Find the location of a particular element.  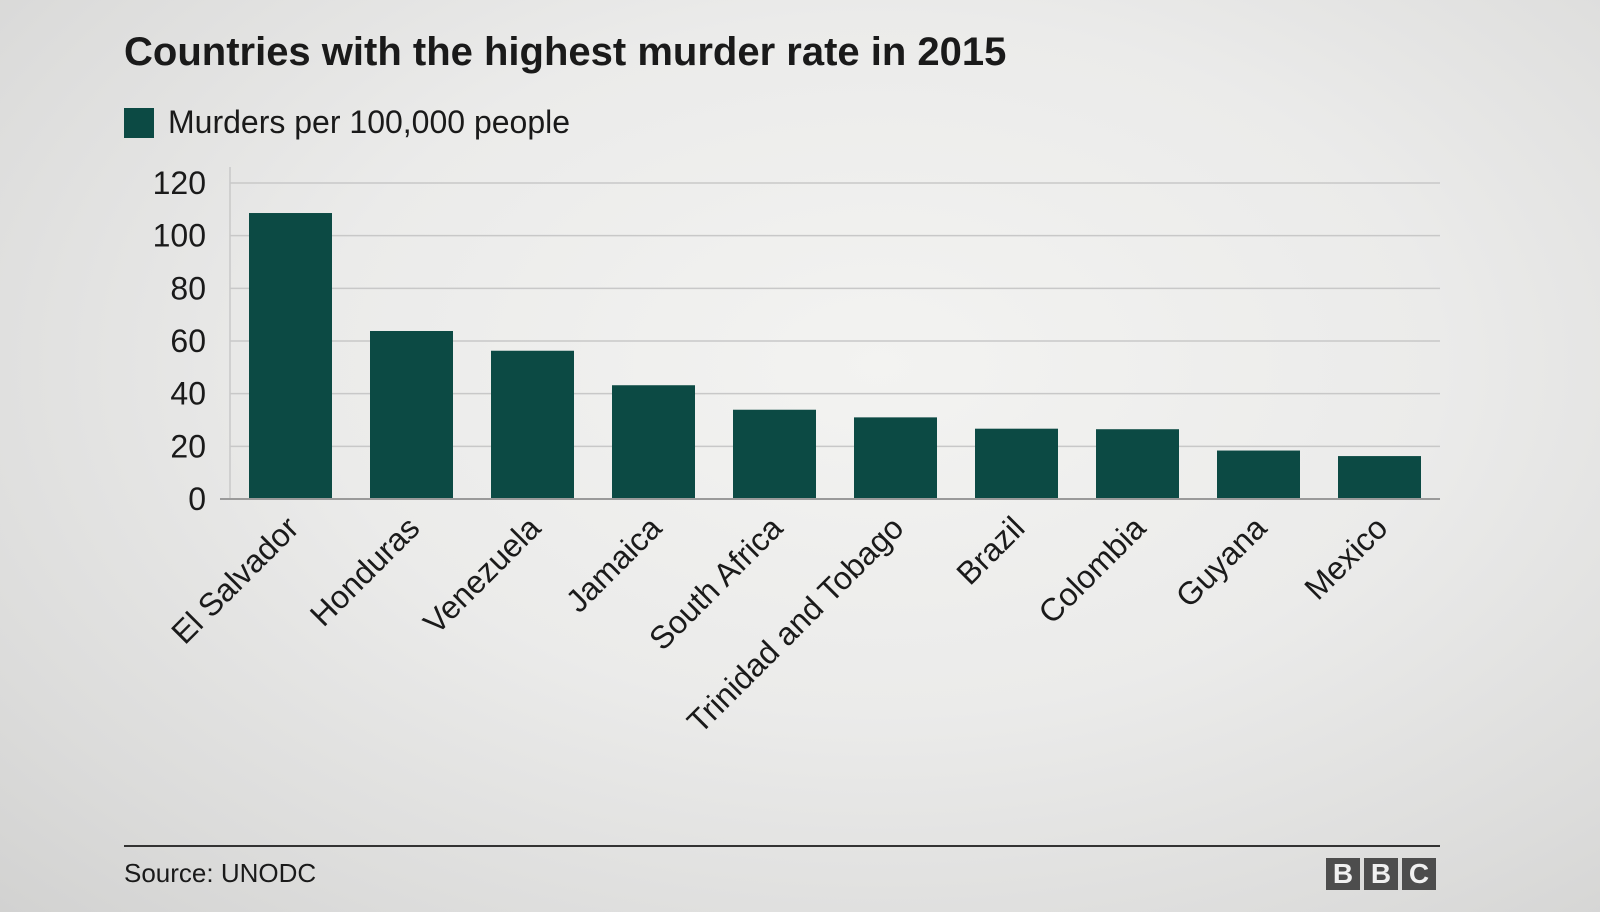

bbc-logo: B B C is located at coordinates (1381, 874).